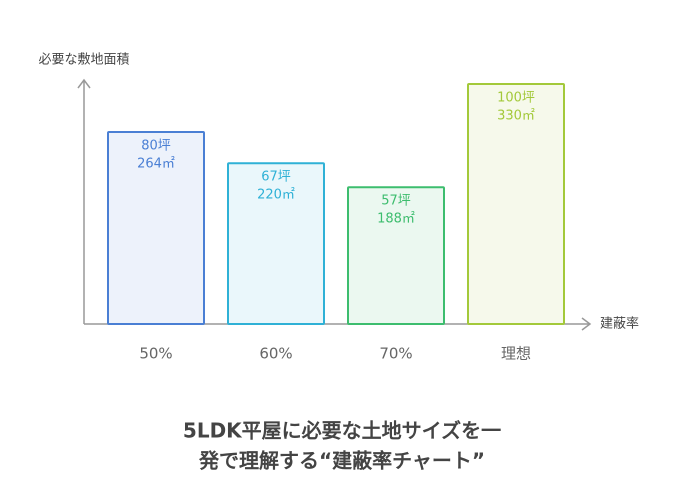 This screenshot has height=492, width=684. What do you see at coordinates (156, 164) in the screenshot?
I see `area-label: 264㎡` at bounding box center [156, 164].